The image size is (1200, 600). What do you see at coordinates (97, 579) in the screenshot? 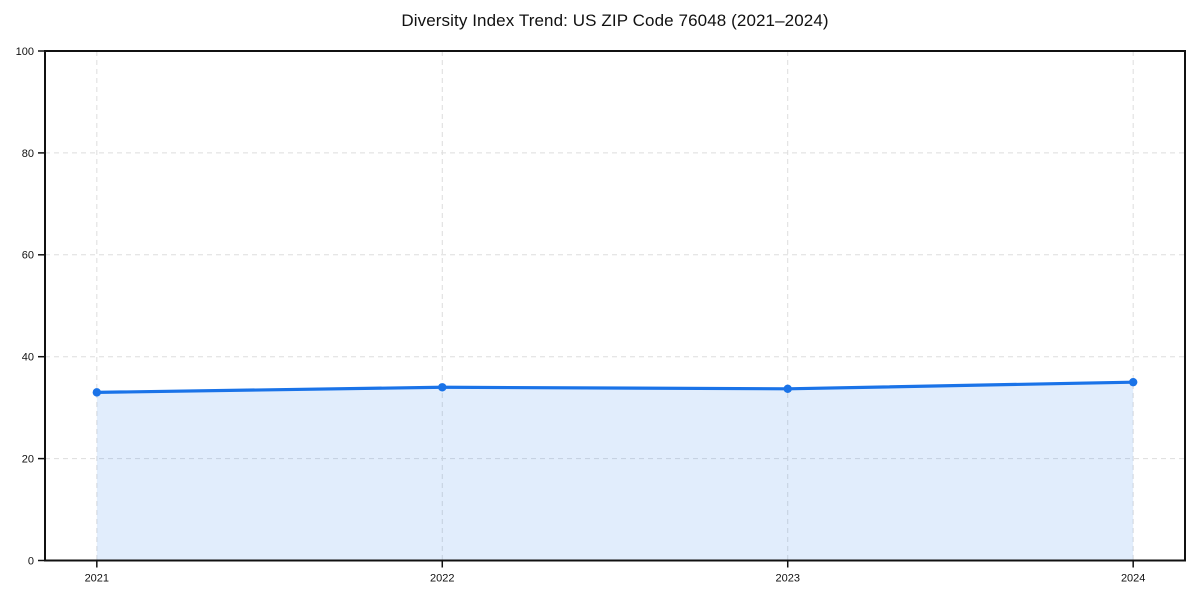
I see `x-tick-label: 2021` at bounding box center [97, 579].